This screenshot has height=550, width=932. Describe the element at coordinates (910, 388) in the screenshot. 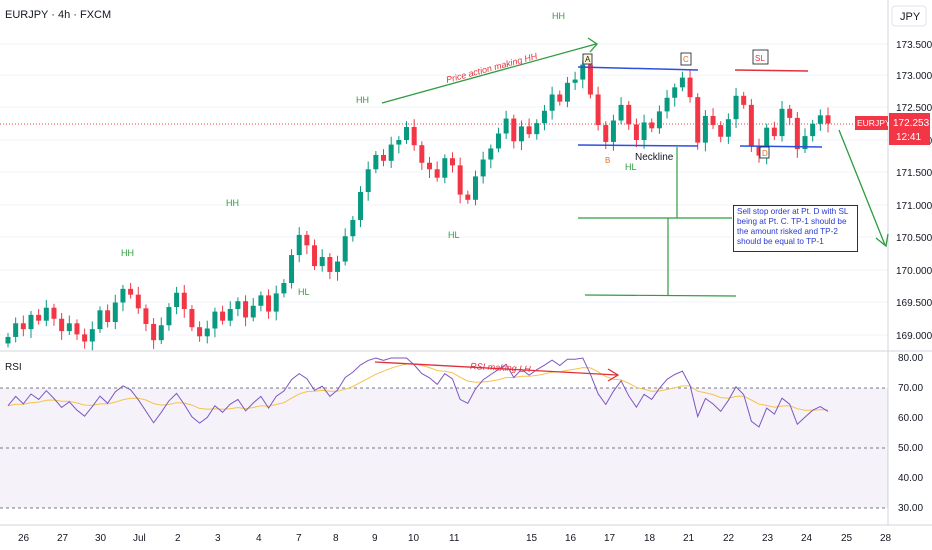

I see `rsi-tick: 70.00` at that location.